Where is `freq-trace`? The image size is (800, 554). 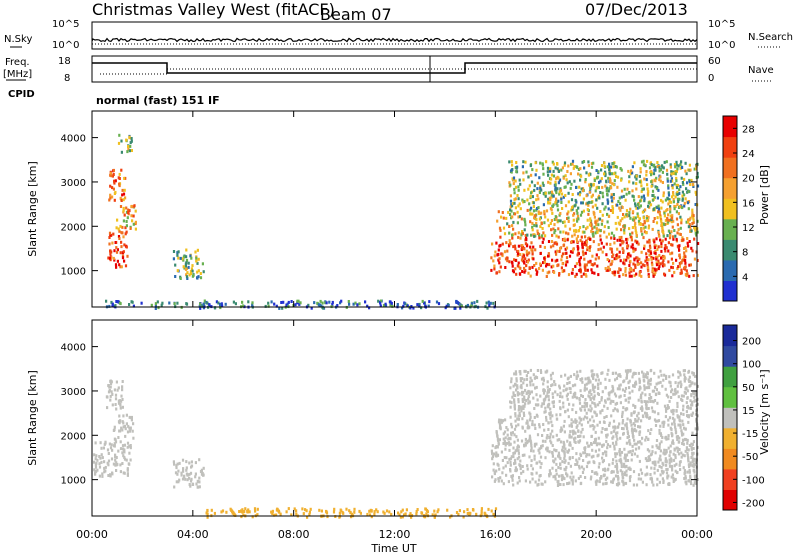 freq-trace is located at coordinates (394, 68).